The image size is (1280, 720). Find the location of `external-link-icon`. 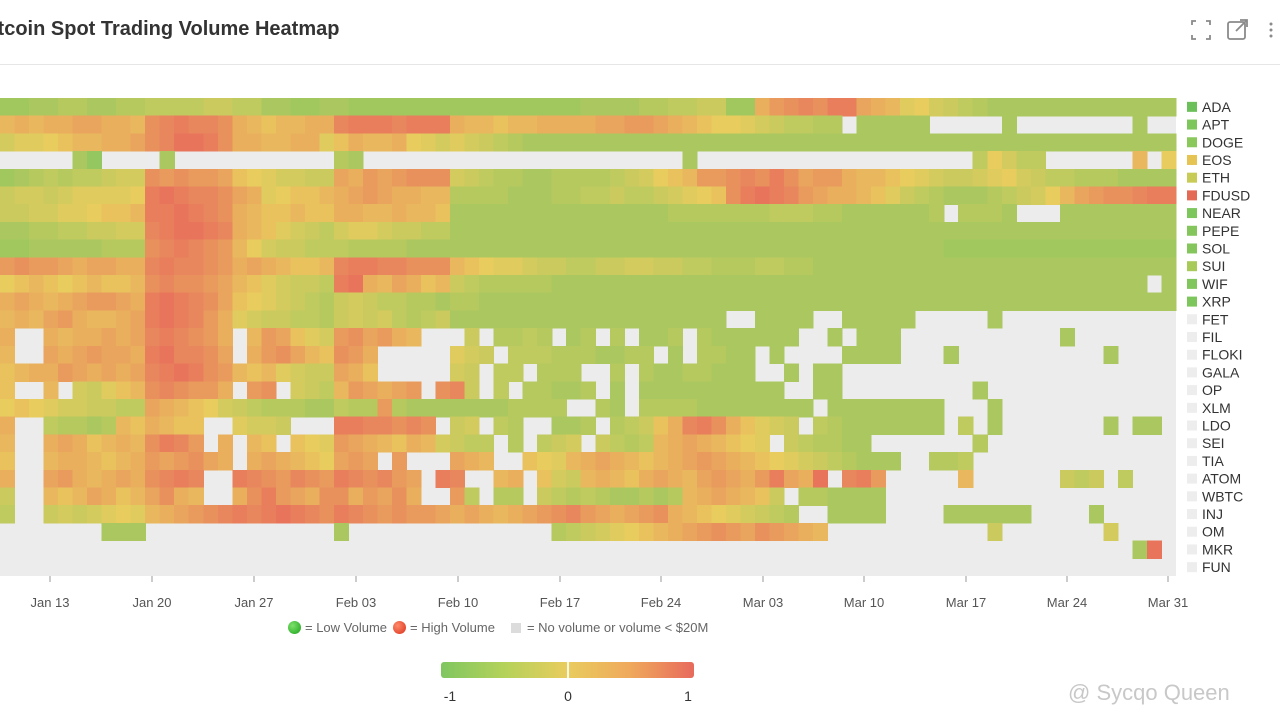

external-link-icon is located at coordinates (1237, 30).